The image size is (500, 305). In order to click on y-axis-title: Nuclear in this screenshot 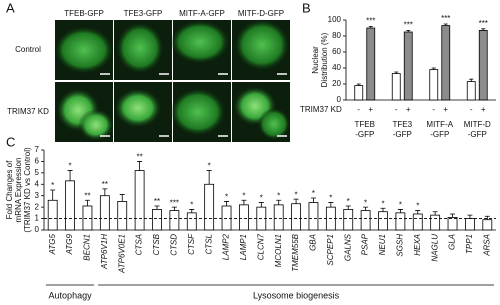, I will do `click(315, 60)`.